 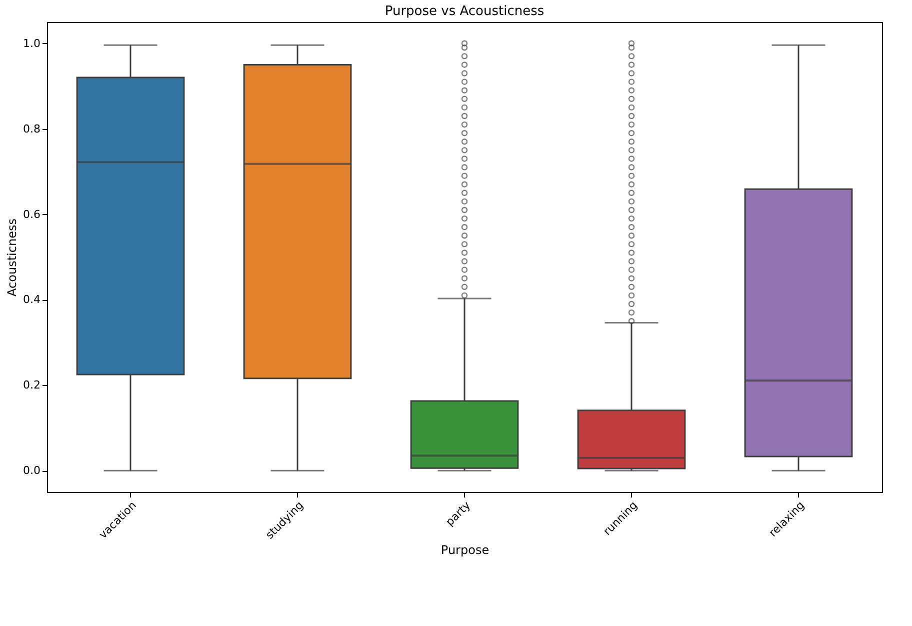 I want to click on x-axis-title: Purpose, so click(x=465, y=549).